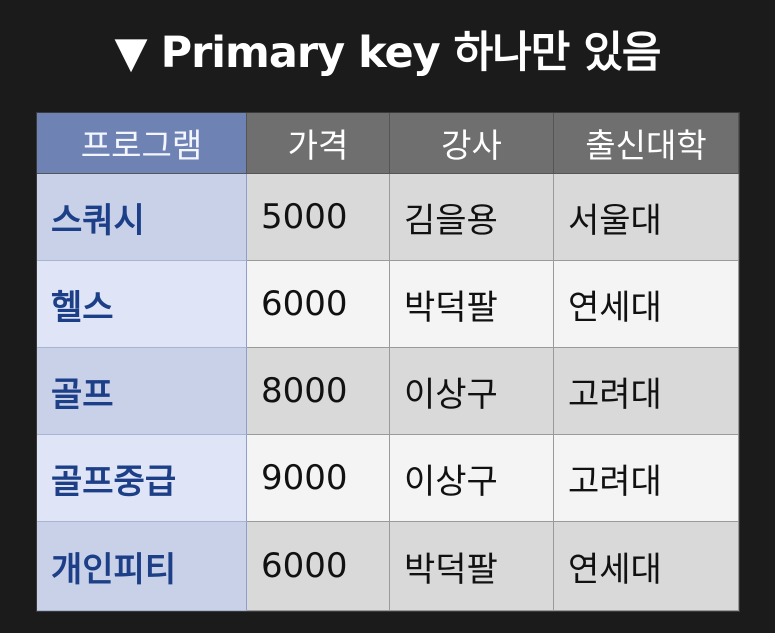  I want to click on table-cell-program: 헬스, so click(142, 304).